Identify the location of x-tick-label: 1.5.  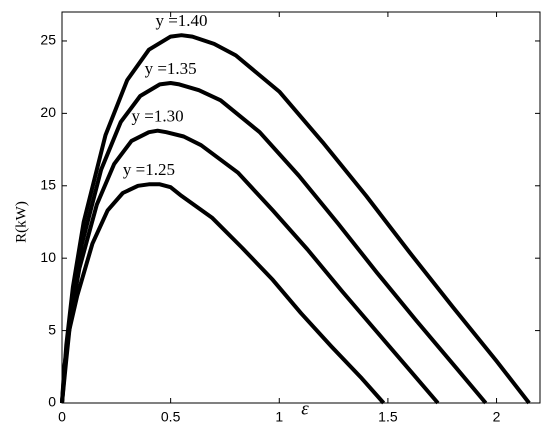
(388, 417).